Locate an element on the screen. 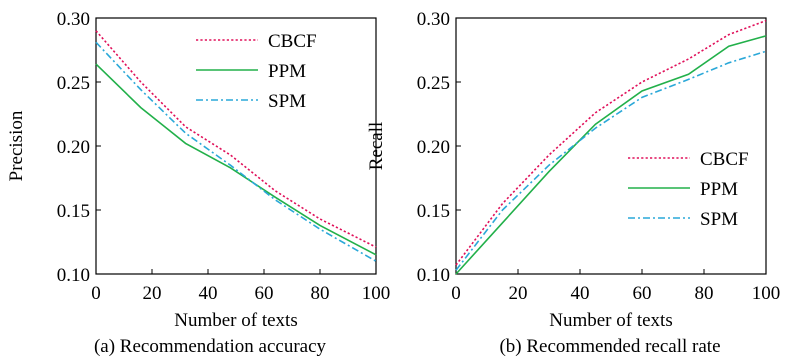  y-axis-label: Recall is located at coordinates (376, 146).